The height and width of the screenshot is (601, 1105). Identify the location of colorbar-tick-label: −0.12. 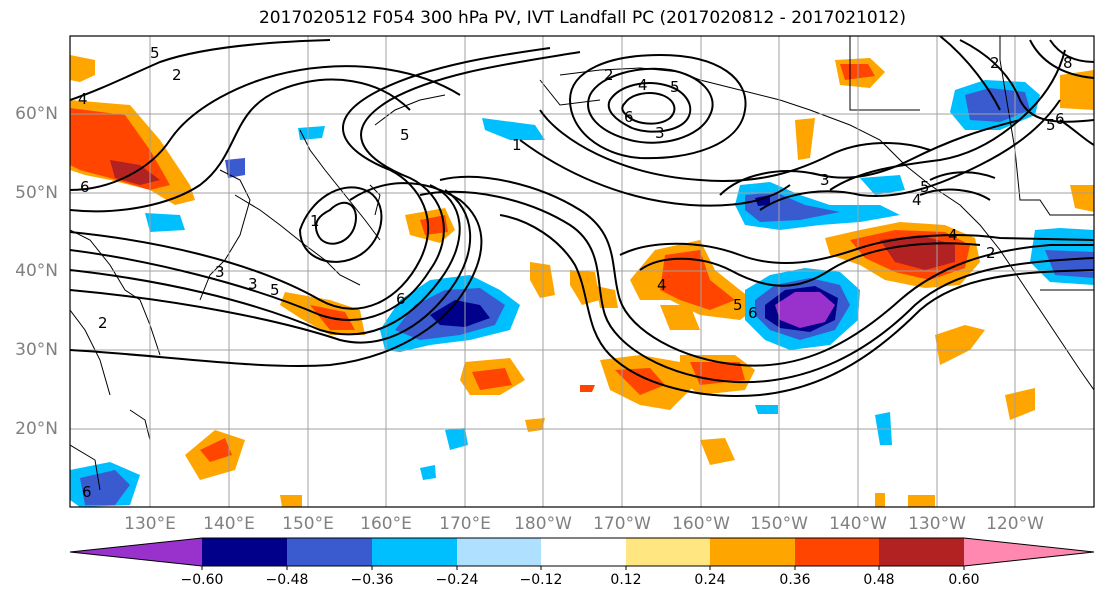
(541, 580).